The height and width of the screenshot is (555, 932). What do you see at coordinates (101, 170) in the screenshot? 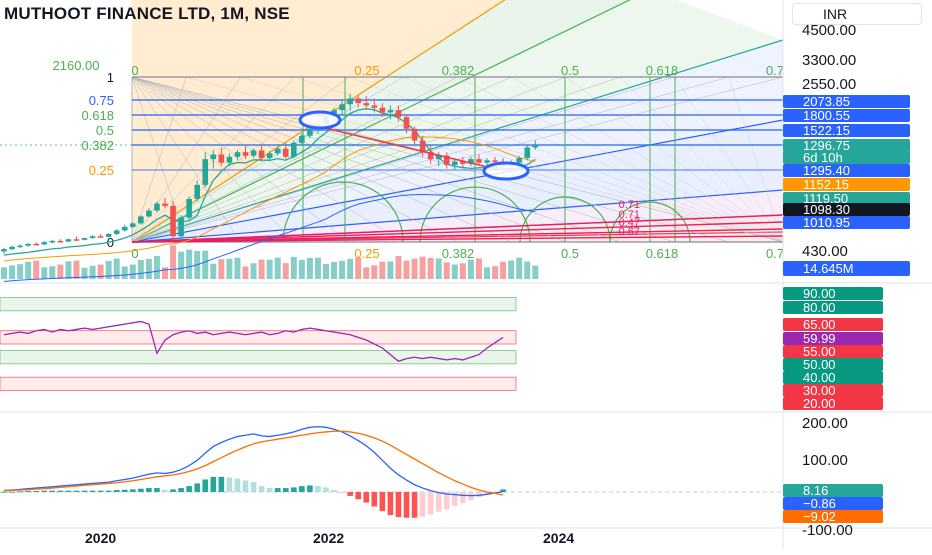
I see `fib-level-label: 0.25` at bounding box center [101, 170].